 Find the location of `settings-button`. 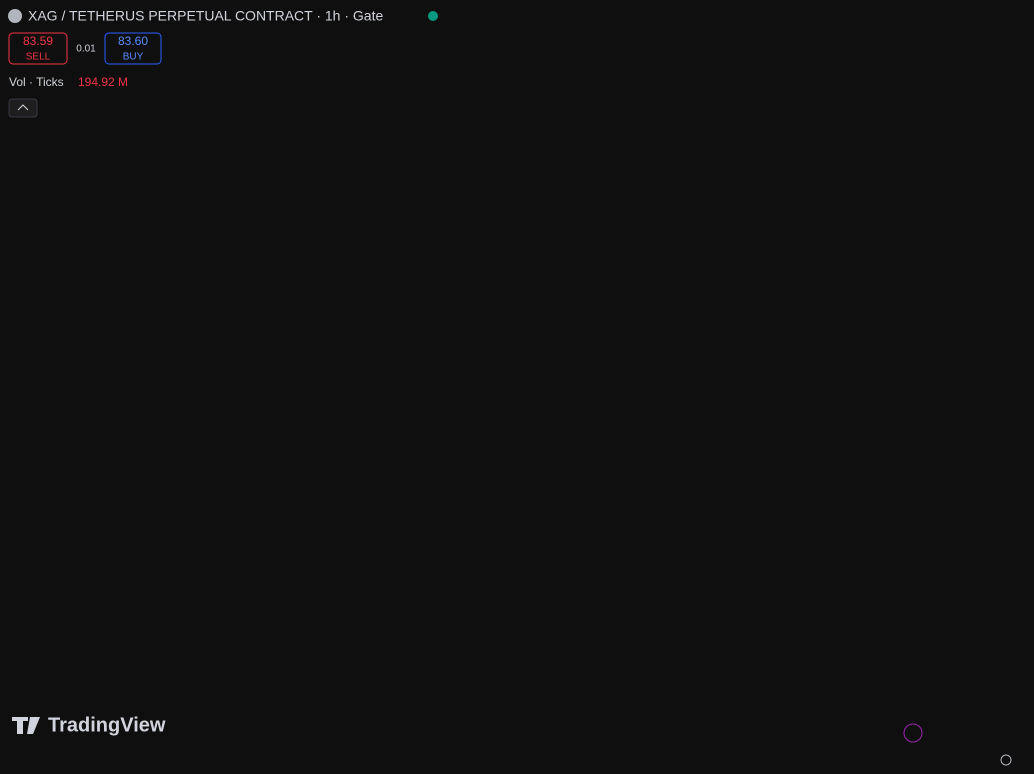

settings-button is located at coordinates (1006, 760).